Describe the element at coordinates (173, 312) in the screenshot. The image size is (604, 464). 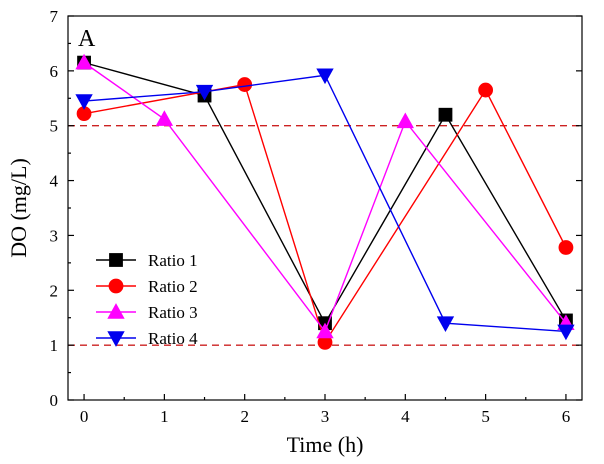
I see `legend-label: Ratio 3` at that location.